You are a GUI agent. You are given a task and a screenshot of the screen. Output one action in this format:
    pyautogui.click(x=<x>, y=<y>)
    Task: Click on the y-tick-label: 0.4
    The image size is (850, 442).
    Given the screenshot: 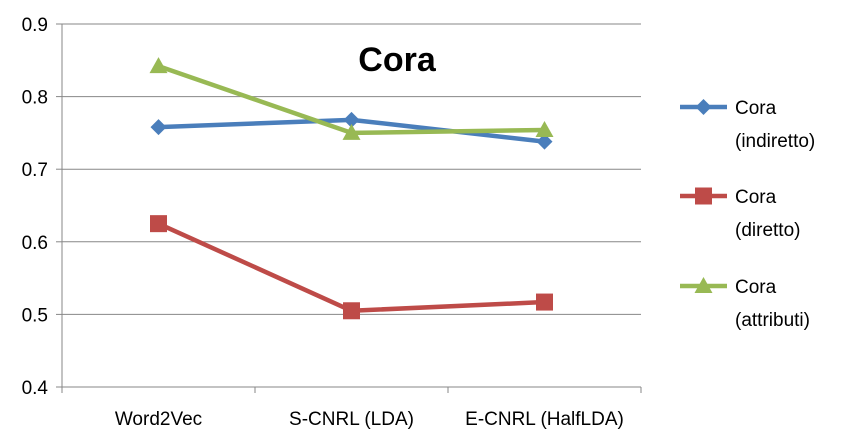 What is the action you would take?
    pyautogui.click(x=35, y=388)
    